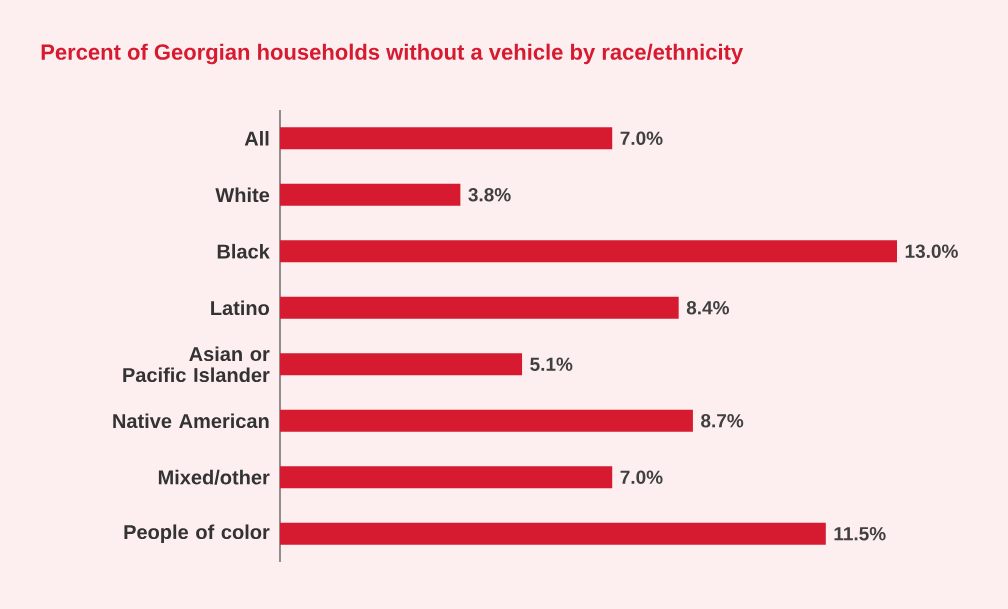  Describe the element at coordinates (489, 195) in the screenshot. I see `data-label: 3.8%` at that location.